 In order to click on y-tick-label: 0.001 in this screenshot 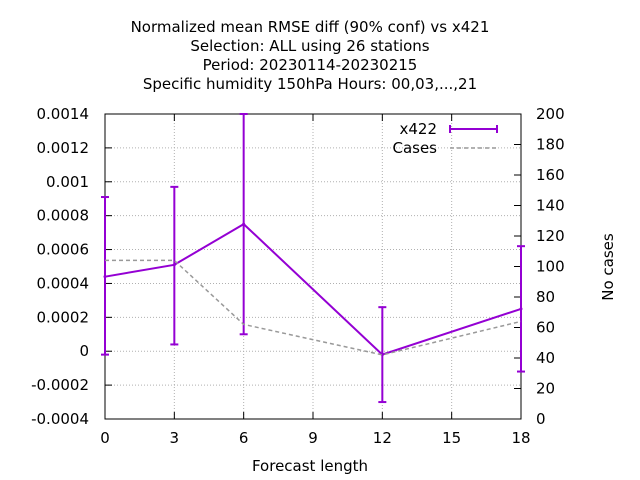, I will do `click(67, 182)`.